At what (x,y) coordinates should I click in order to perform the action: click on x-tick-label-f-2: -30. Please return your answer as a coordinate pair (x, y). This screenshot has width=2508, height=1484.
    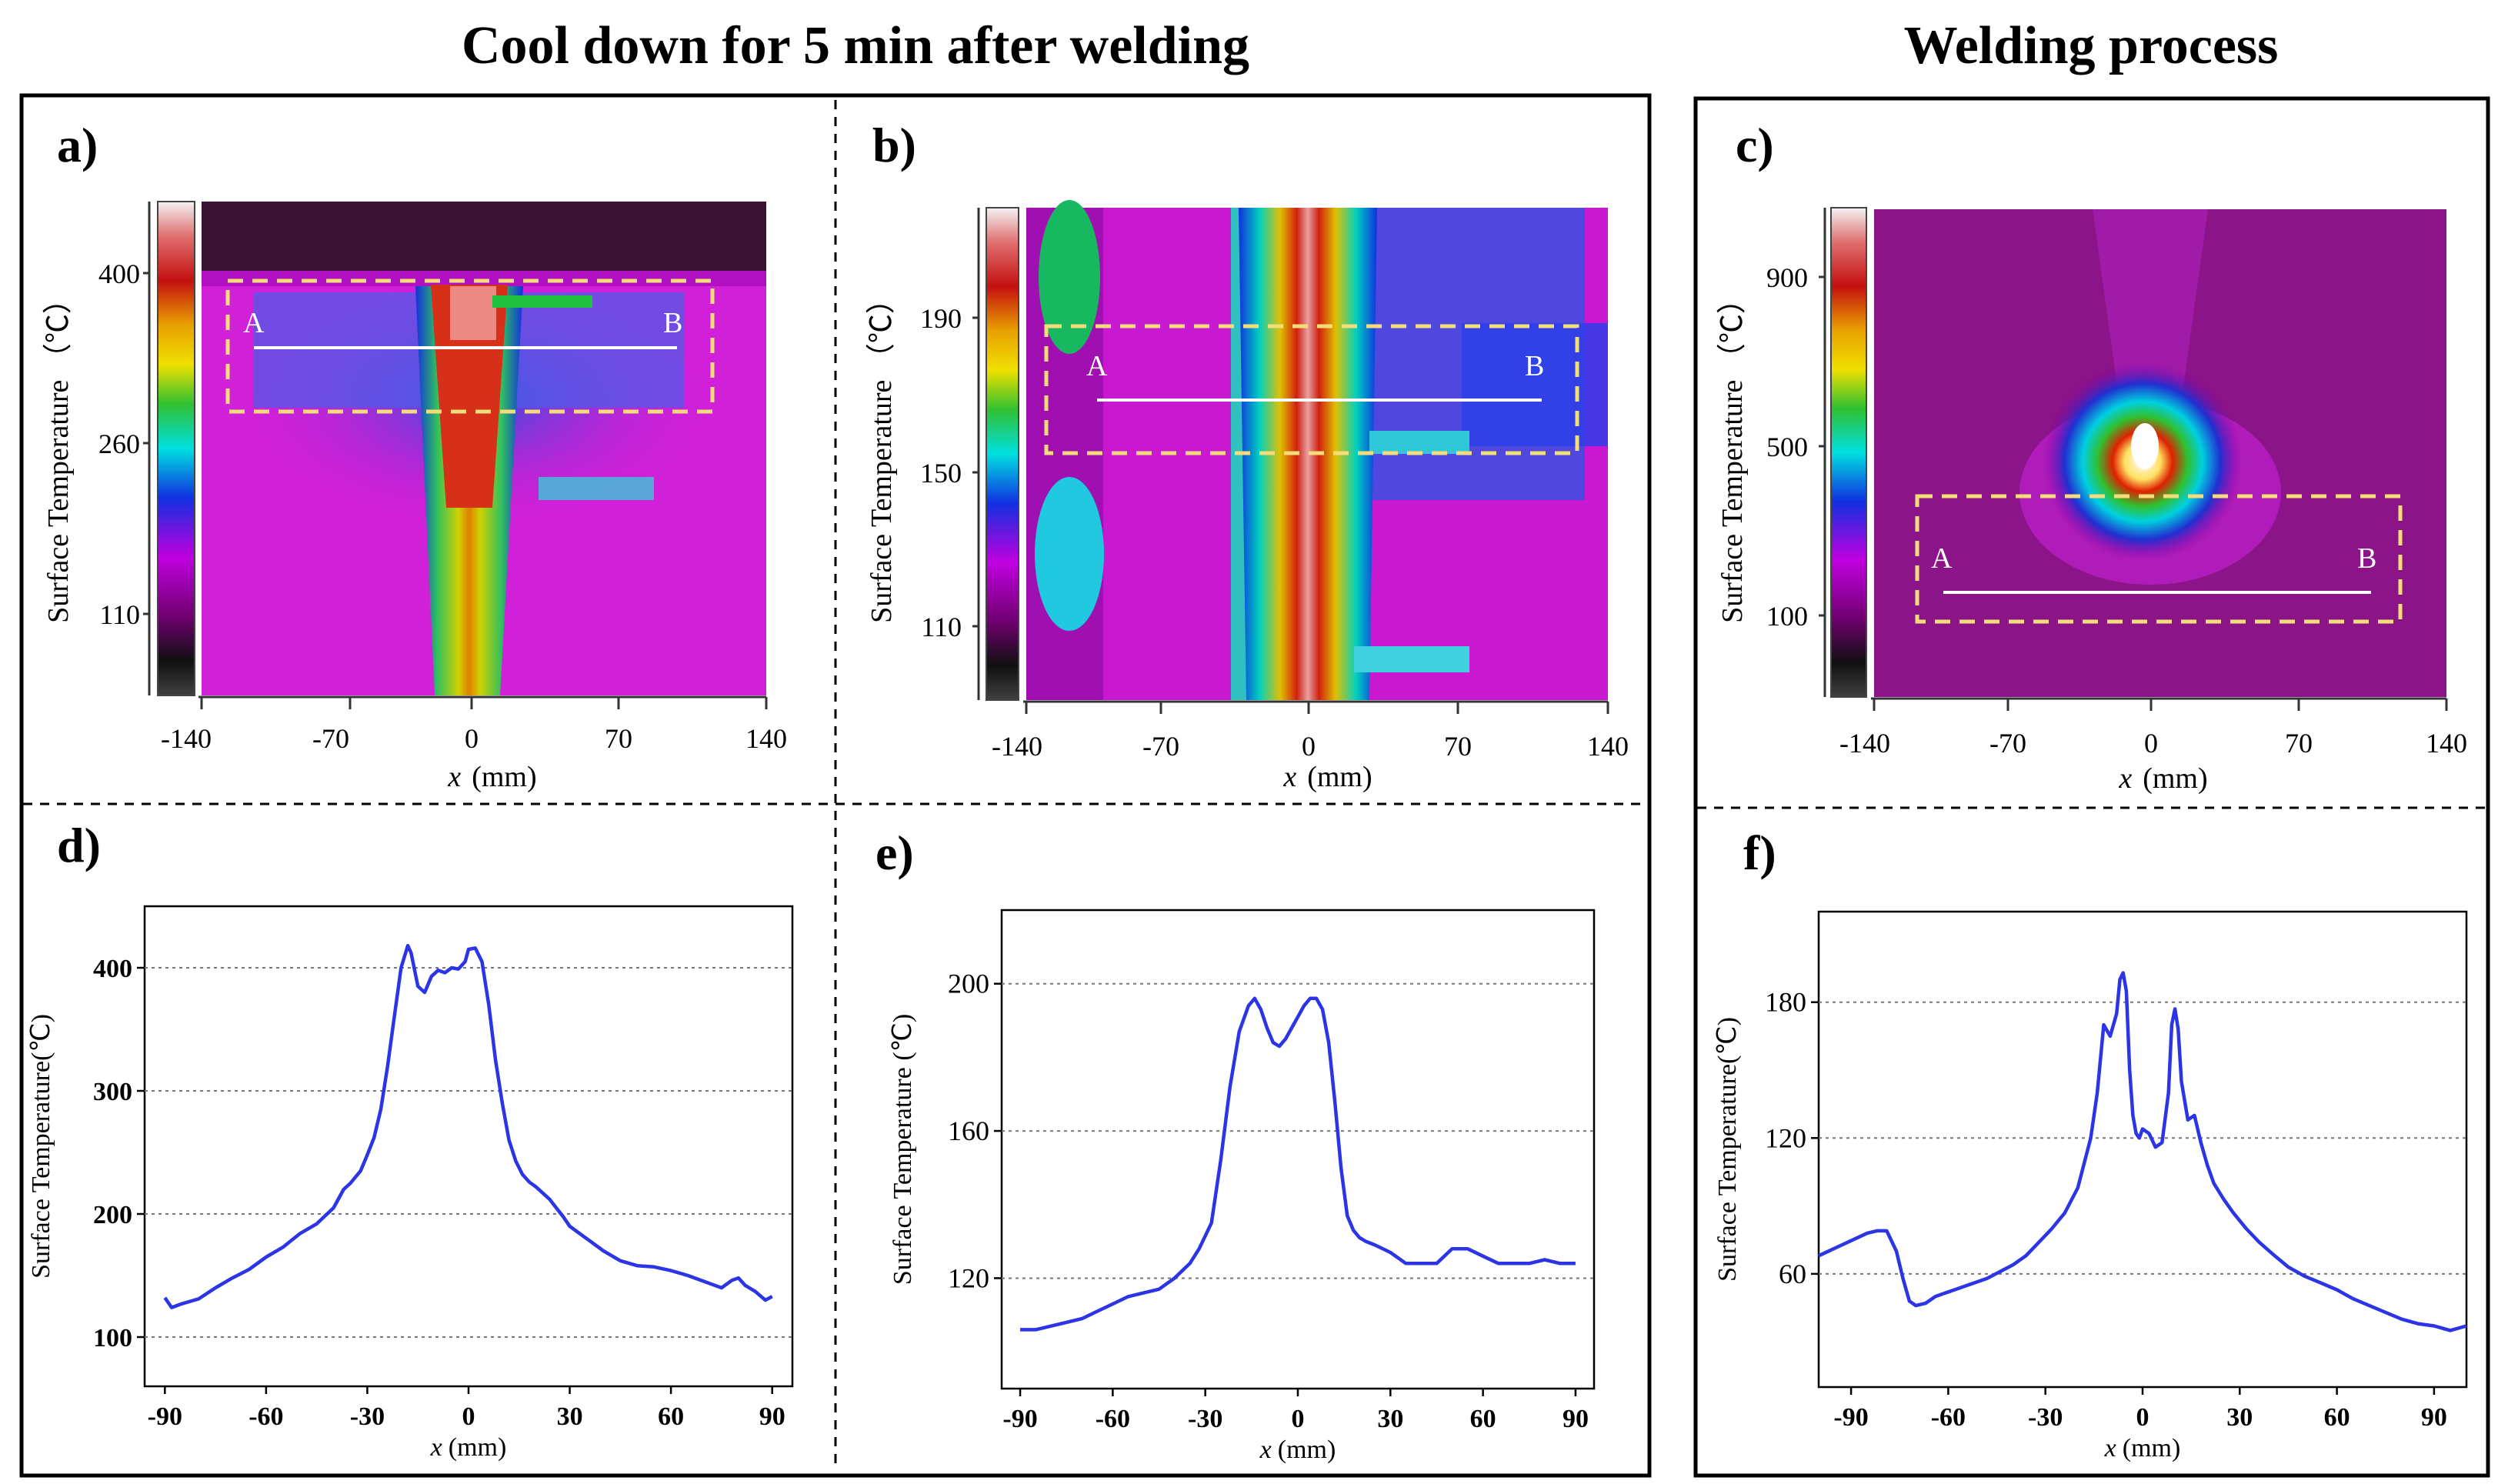
    Looking at the image, I should click on (2046, 1417).